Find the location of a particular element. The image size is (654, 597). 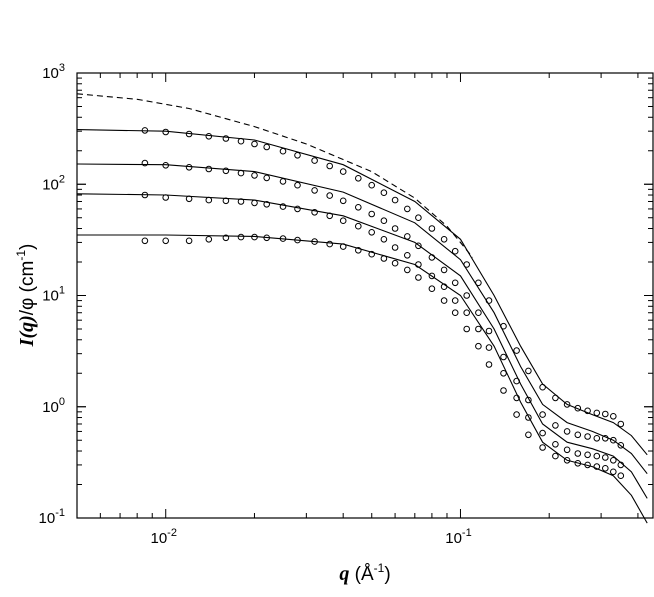

y-axis-symbol: I(q) is located at coordinates (27, 331).